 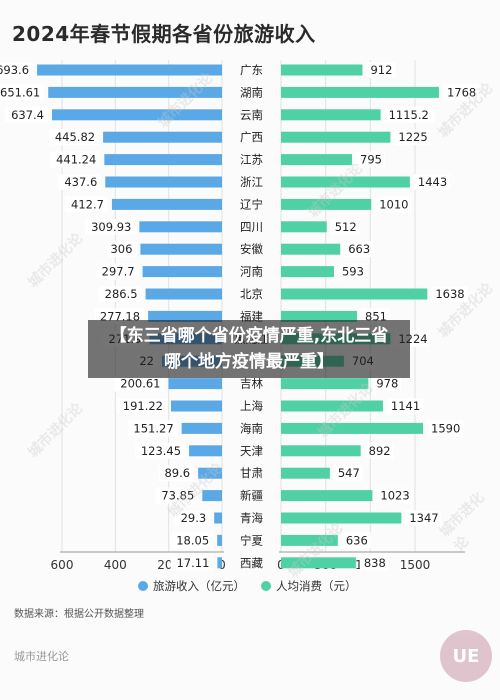 I want to click on spend-data-label: 1023, so click(x=394, y=496).